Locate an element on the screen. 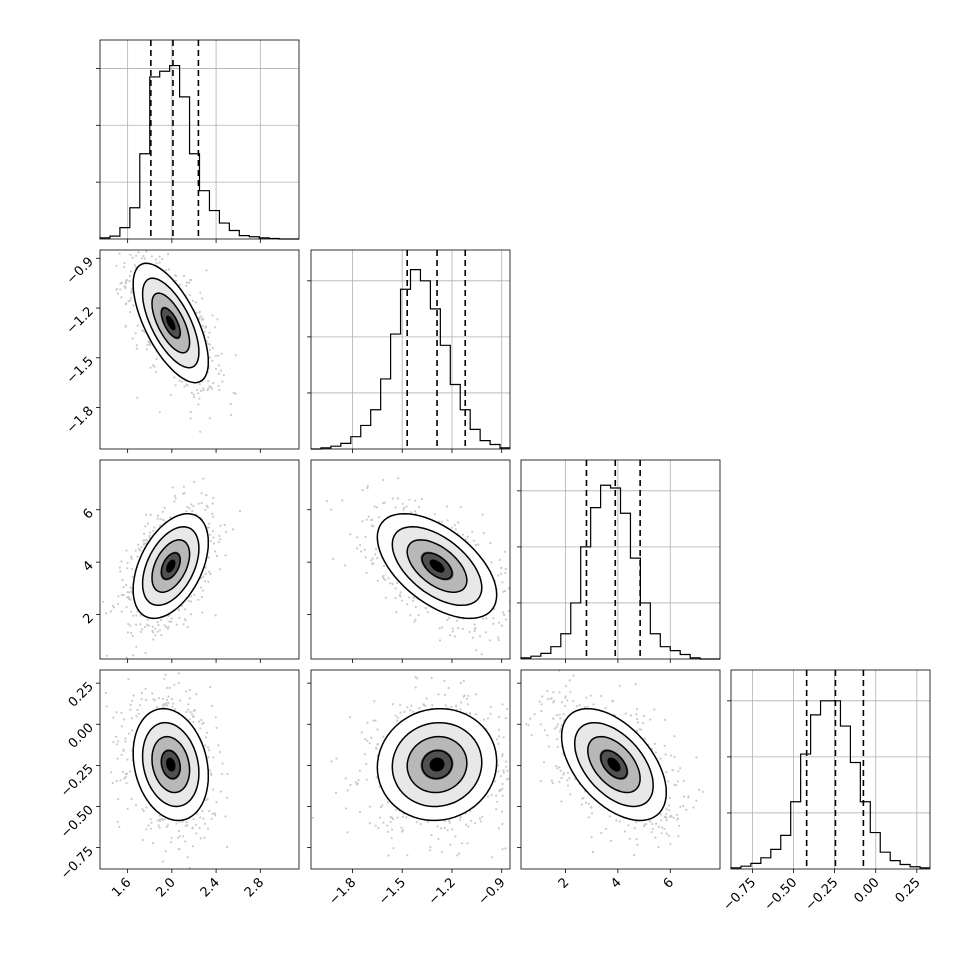 The width and height of the screenshot is (970, 970). scatter-panel-3-0: 1.6 2.0 2.4 2.8 −0.75−0.50−0.25 0.00 0.25 is located at coordinates (179, 784).